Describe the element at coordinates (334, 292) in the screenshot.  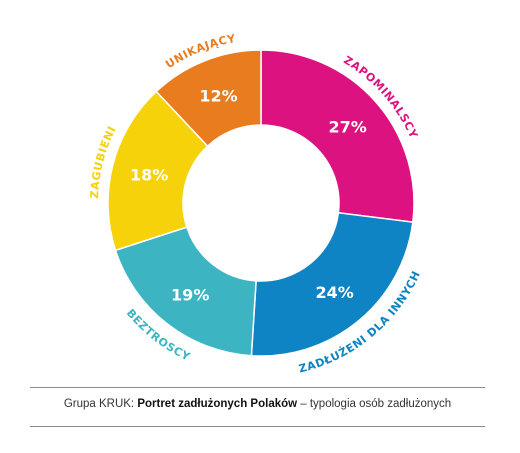
I see `value-label-zadluz-eni-dla-innych: 24%` at that location.